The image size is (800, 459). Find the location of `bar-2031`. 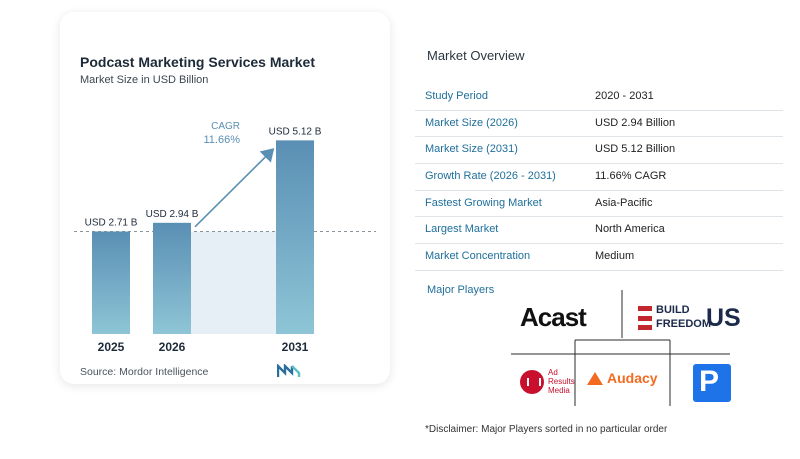

bar-2031 is located at coordinates (295, 237).